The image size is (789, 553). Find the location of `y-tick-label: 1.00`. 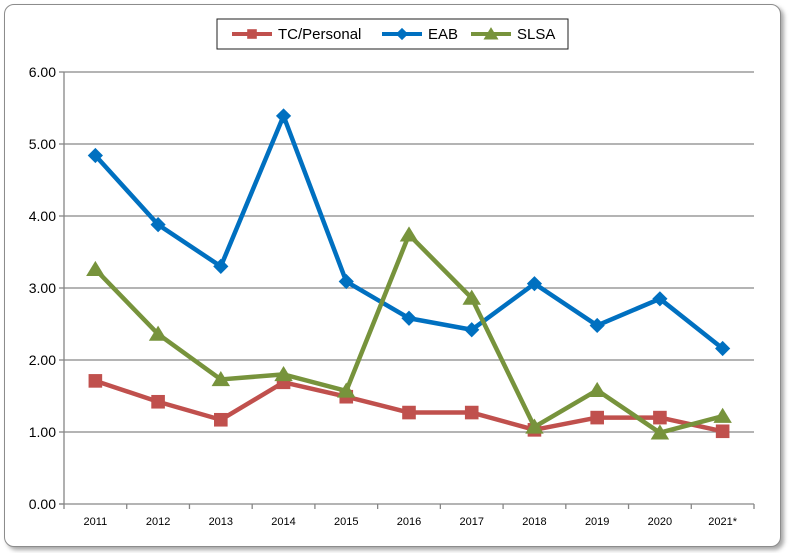

y-tick-label: 1.00 is located at coordinates (42, 432).